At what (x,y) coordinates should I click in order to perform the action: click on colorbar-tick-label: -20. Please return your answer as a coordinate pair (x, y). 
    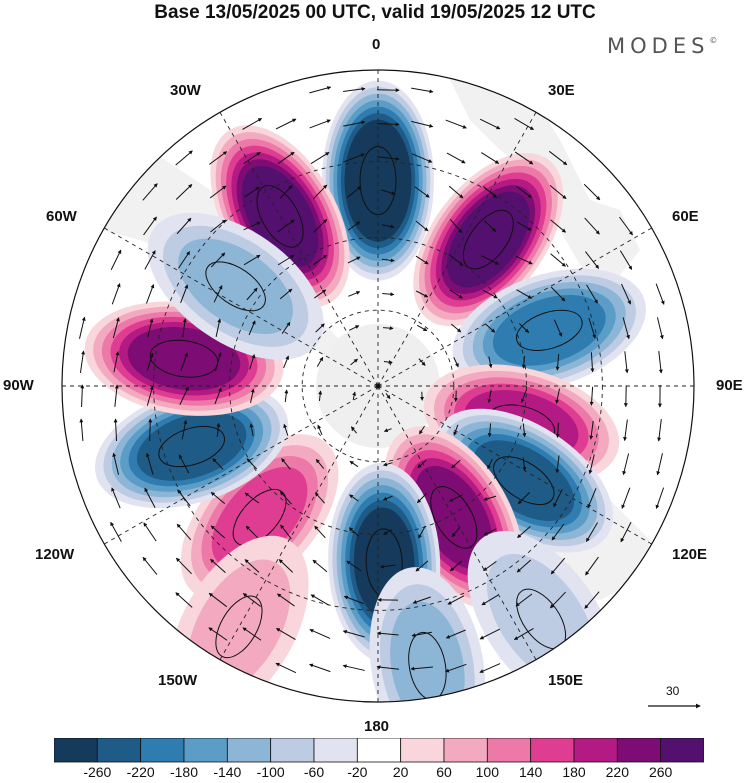
    Looking at the image, I should click on (357, 772).